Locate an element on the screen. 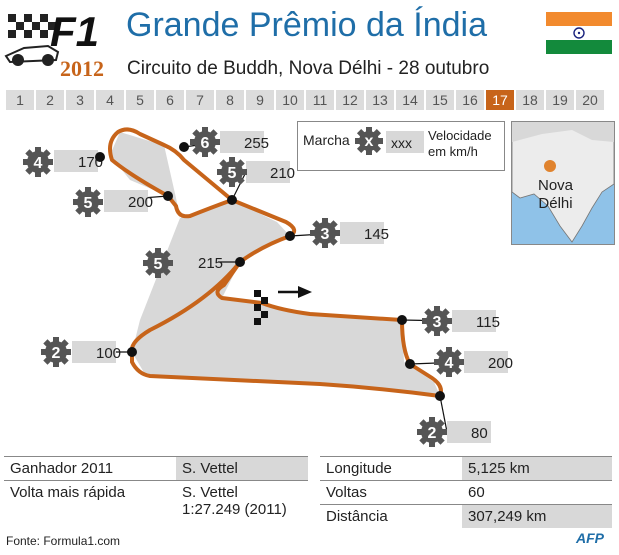 This screenshot has height=555, width=619. round-tab-16: 16 is located at coordinates (470, 100).